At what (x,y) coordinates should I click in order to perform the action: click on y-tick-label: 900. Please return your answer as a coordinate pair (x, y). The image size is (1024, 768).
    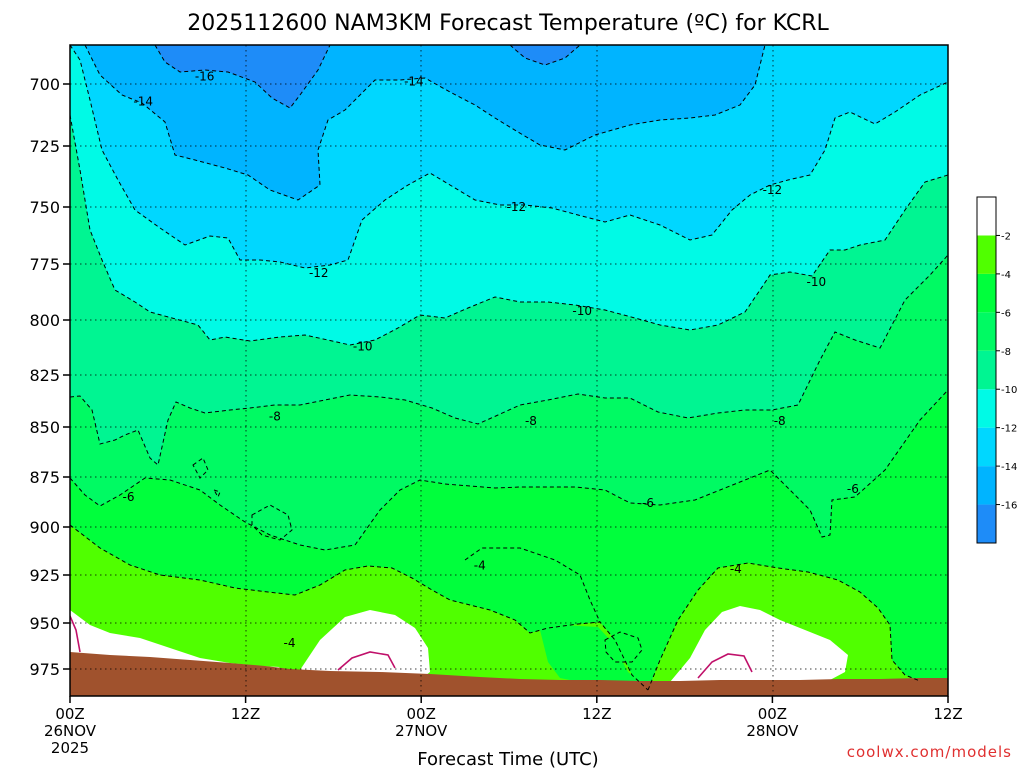
    Looking at the image, I should click on (44, 527).